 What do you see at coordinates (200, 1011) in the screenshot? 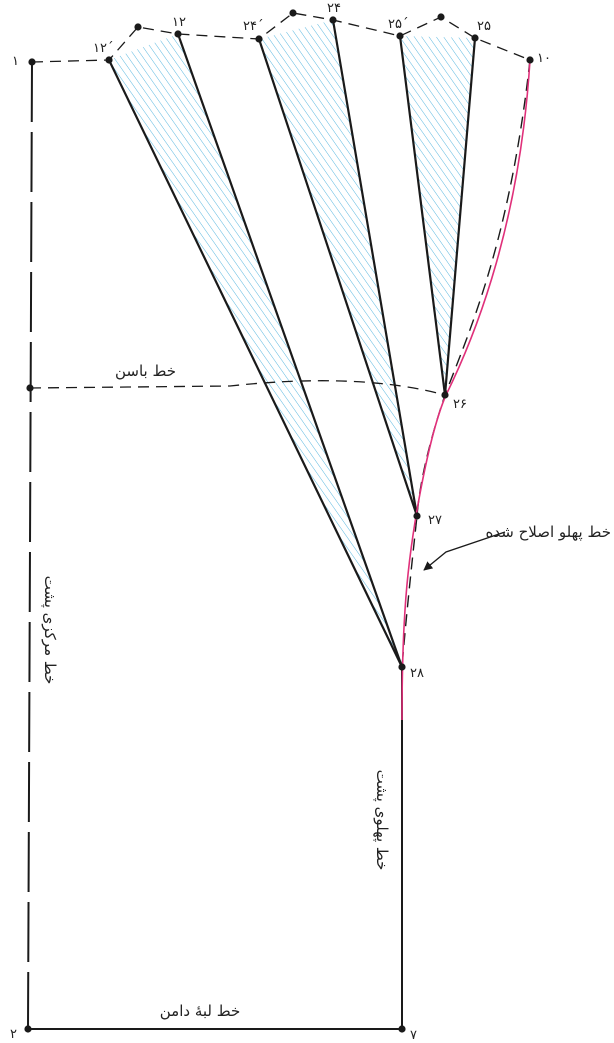
I see `hem-line-label: خط لبهٔ دامن` at bounding box center [200, 1011].